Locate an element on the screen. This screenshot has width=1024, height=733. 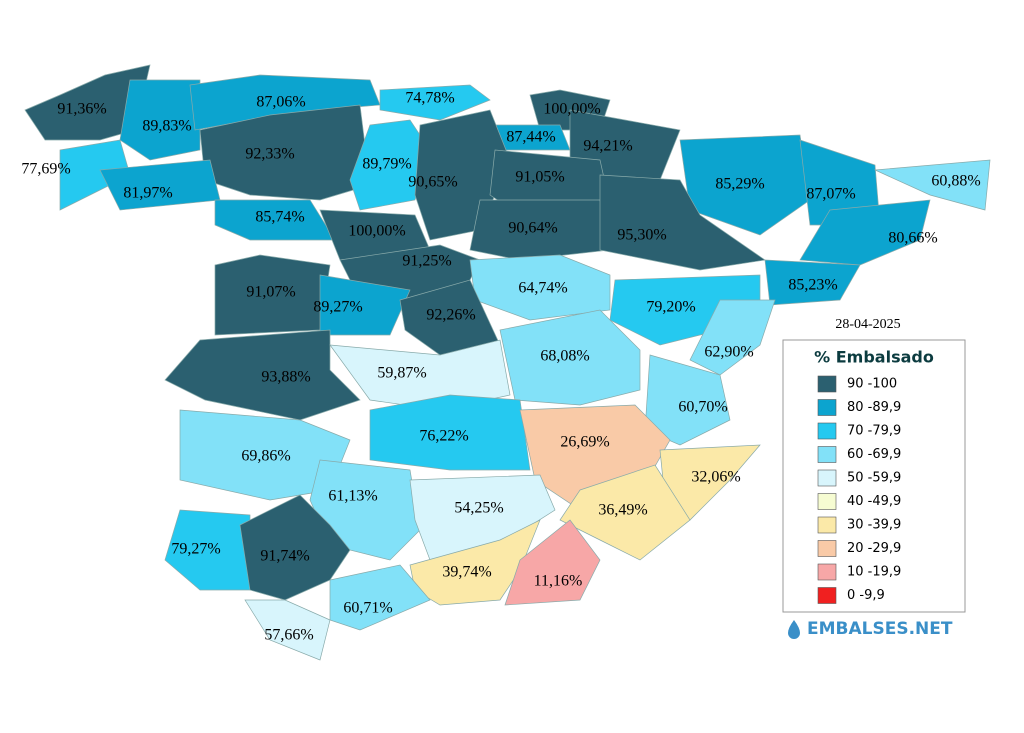
brand-icon is located at coordinates (794, 629).